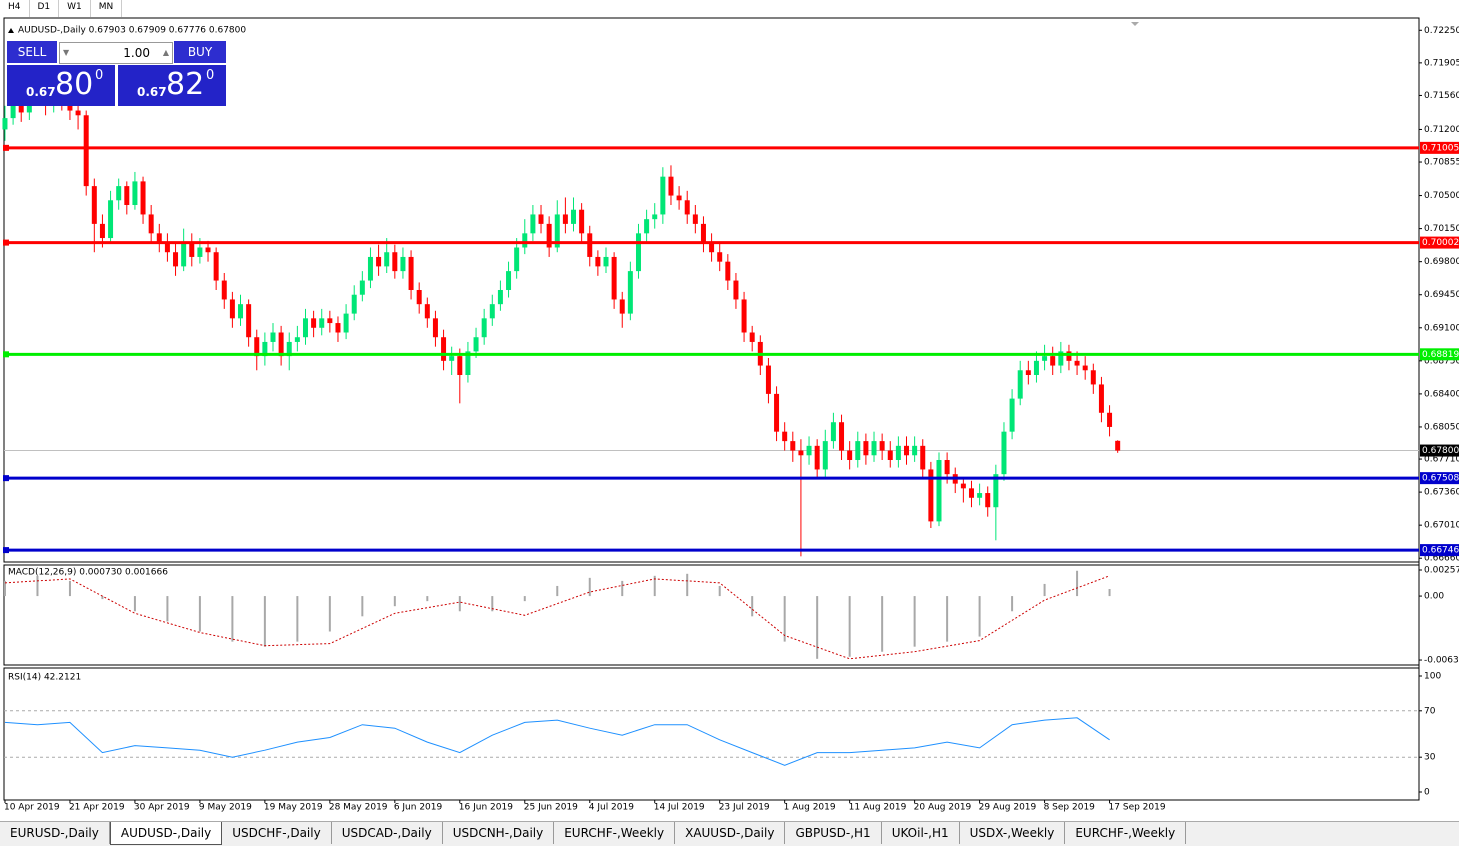  Describe the element at coordinates (833, 833) in the screenshot. I see `symbol-tab: GBPUSD-,H1` at that location.